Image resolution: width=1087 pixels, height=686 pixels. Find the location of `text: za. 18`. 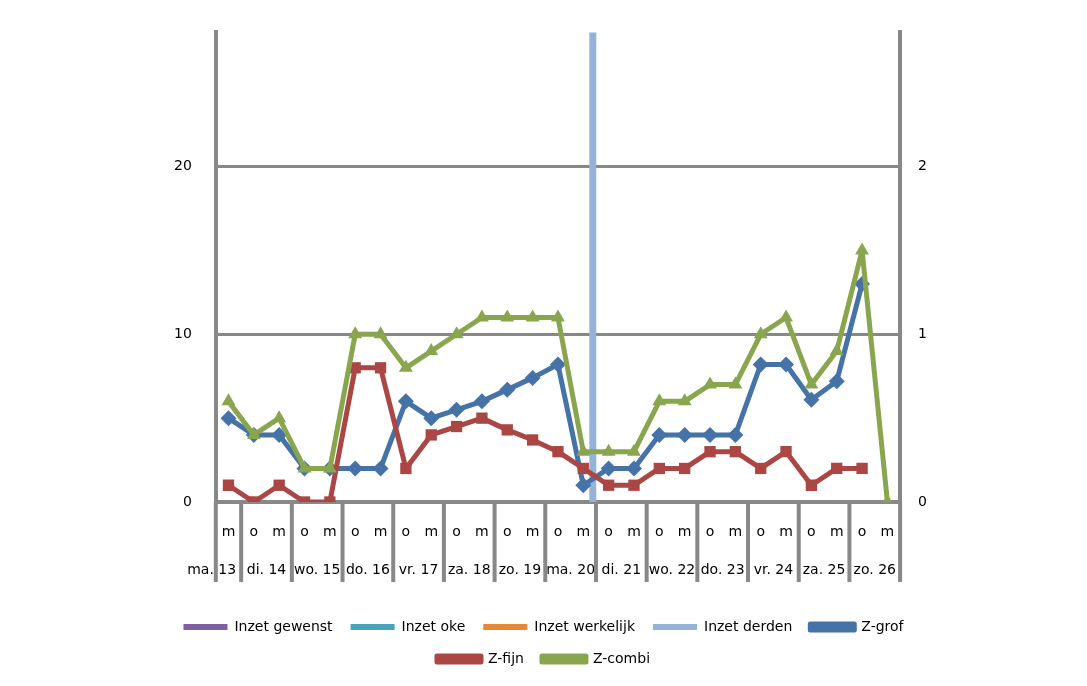

text: za. 18 is located at coordinates (469, 568).